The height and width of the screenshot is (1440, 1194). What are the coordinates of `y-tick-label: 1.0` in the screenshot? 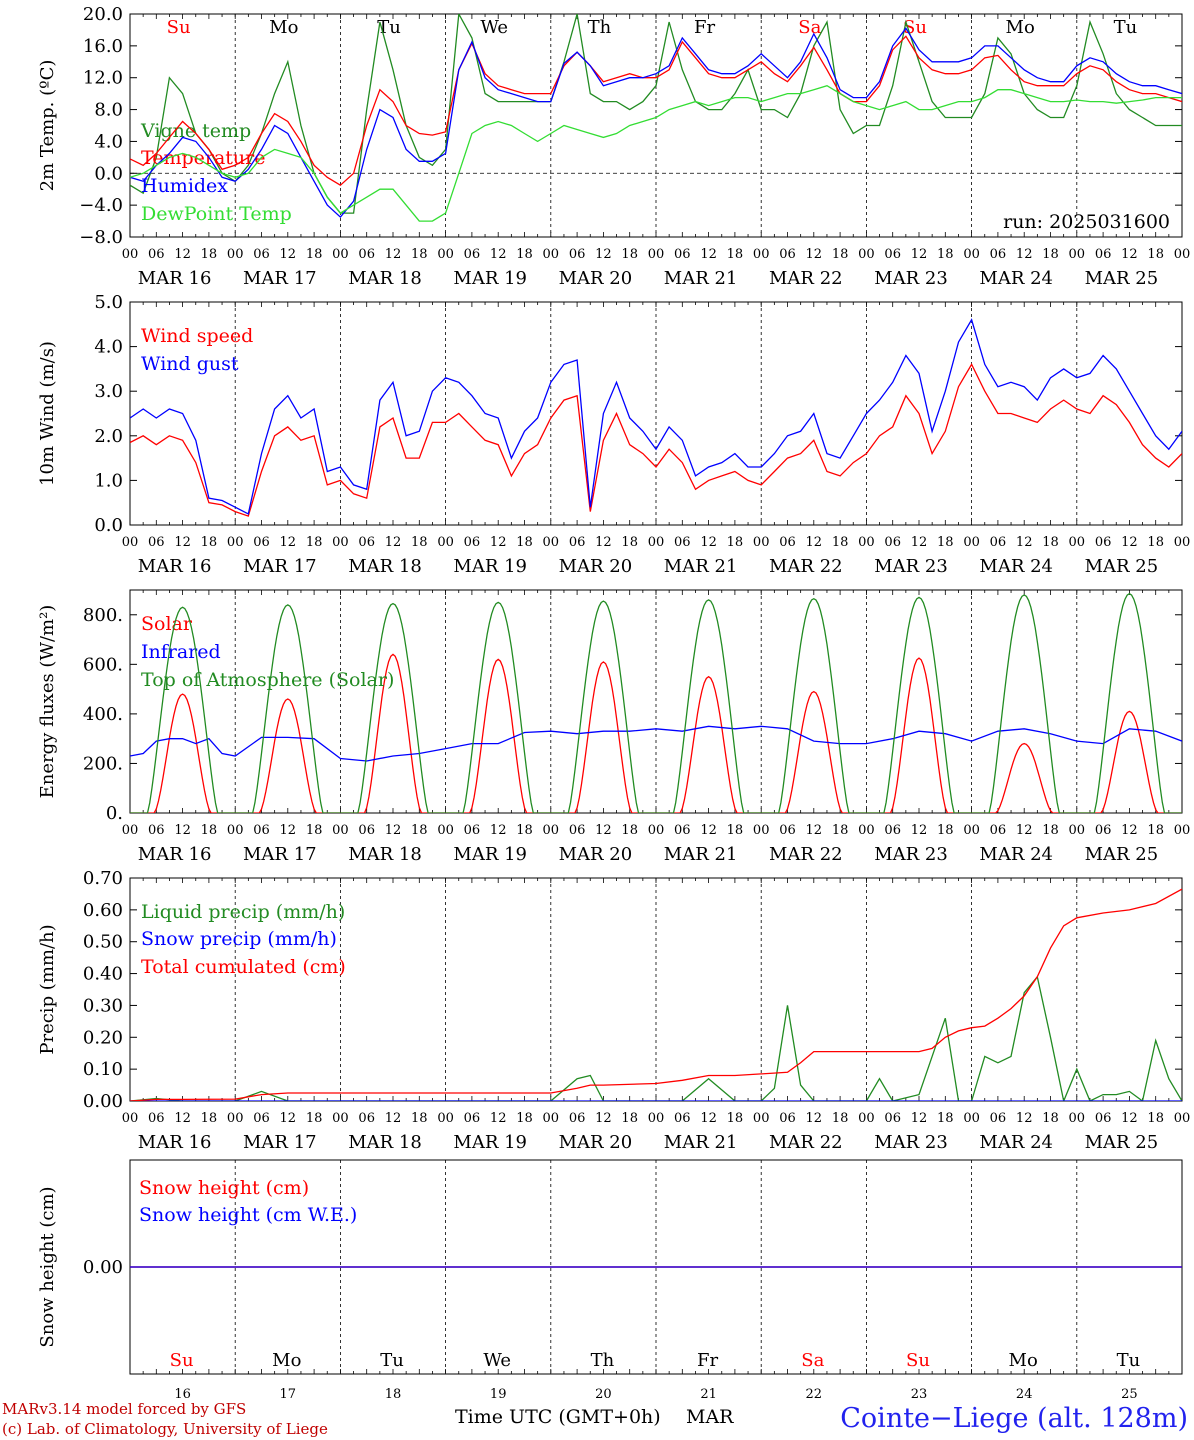 It's located at (108, 480).